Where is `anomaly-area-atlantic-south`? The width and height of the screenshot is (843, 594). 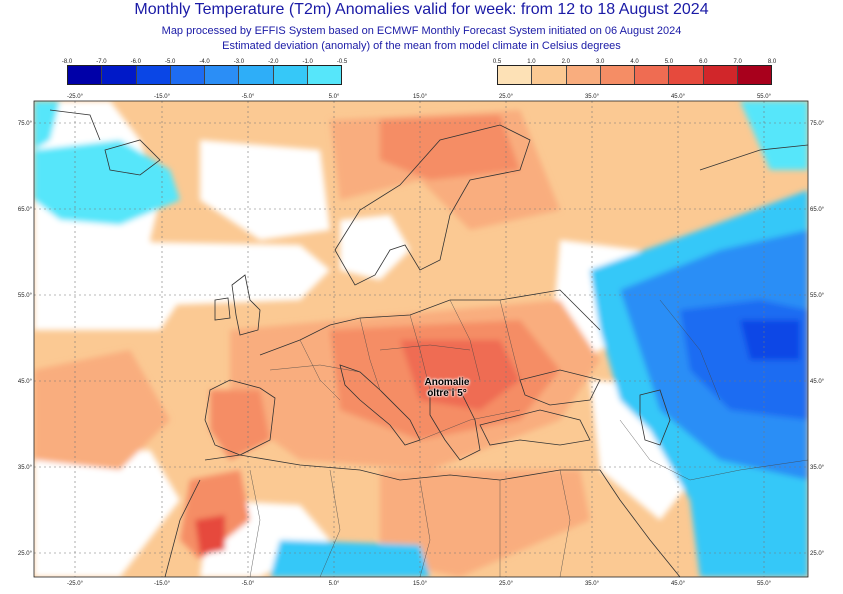
anomaly-area-atlantic-south is located at coordinates (102, 410).